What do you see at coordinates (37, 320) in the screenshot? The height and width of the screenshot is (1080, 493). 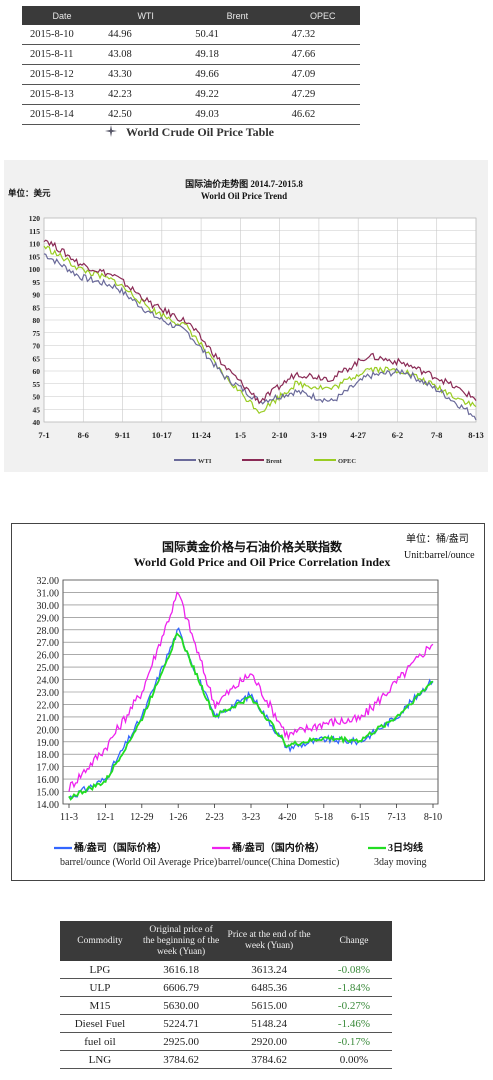 I see `y-tick-label: 80` at bounding box center [37, 320].